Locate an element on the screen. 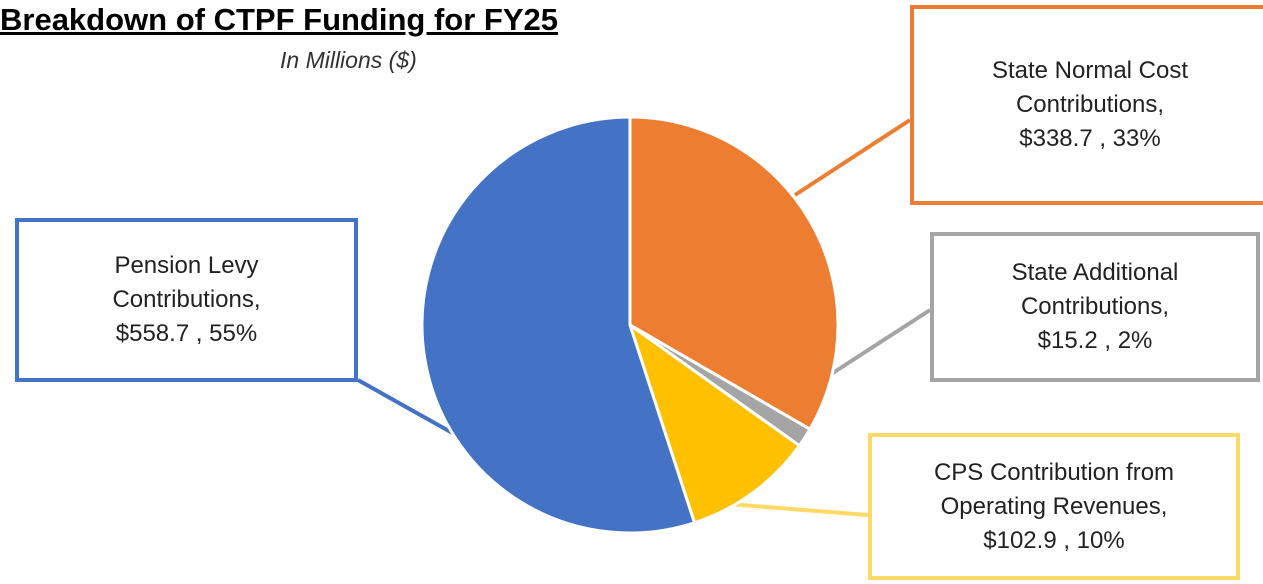 The width and height of the screenshot is (1263, 584). category-label: State Normal Cost Contributions, is located at coordinates (1090, 87).